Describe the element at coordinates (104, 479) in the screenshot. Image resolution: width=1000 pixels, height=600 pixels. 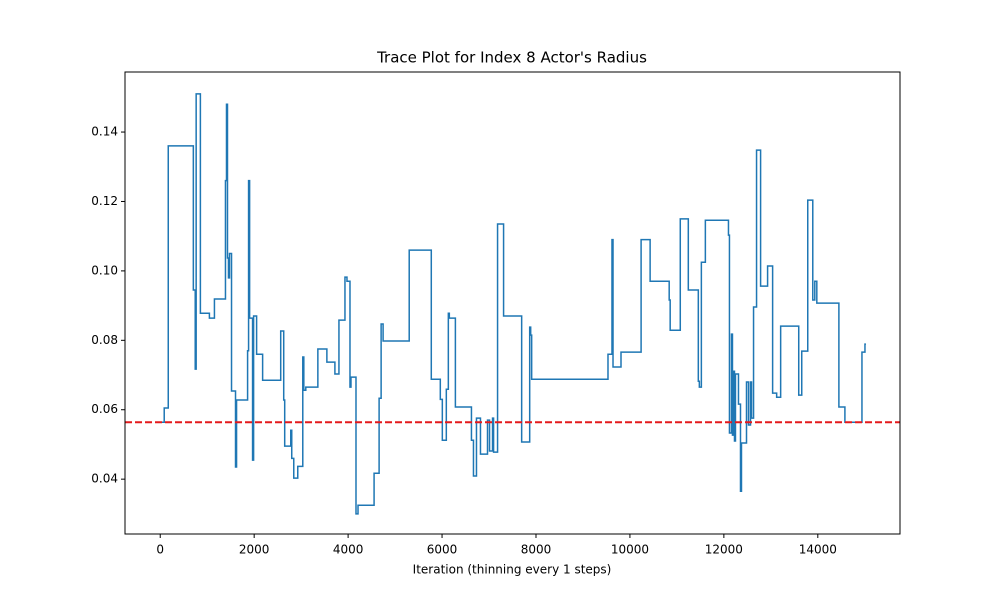
I see `y-tick-label: 0.04` at that location.